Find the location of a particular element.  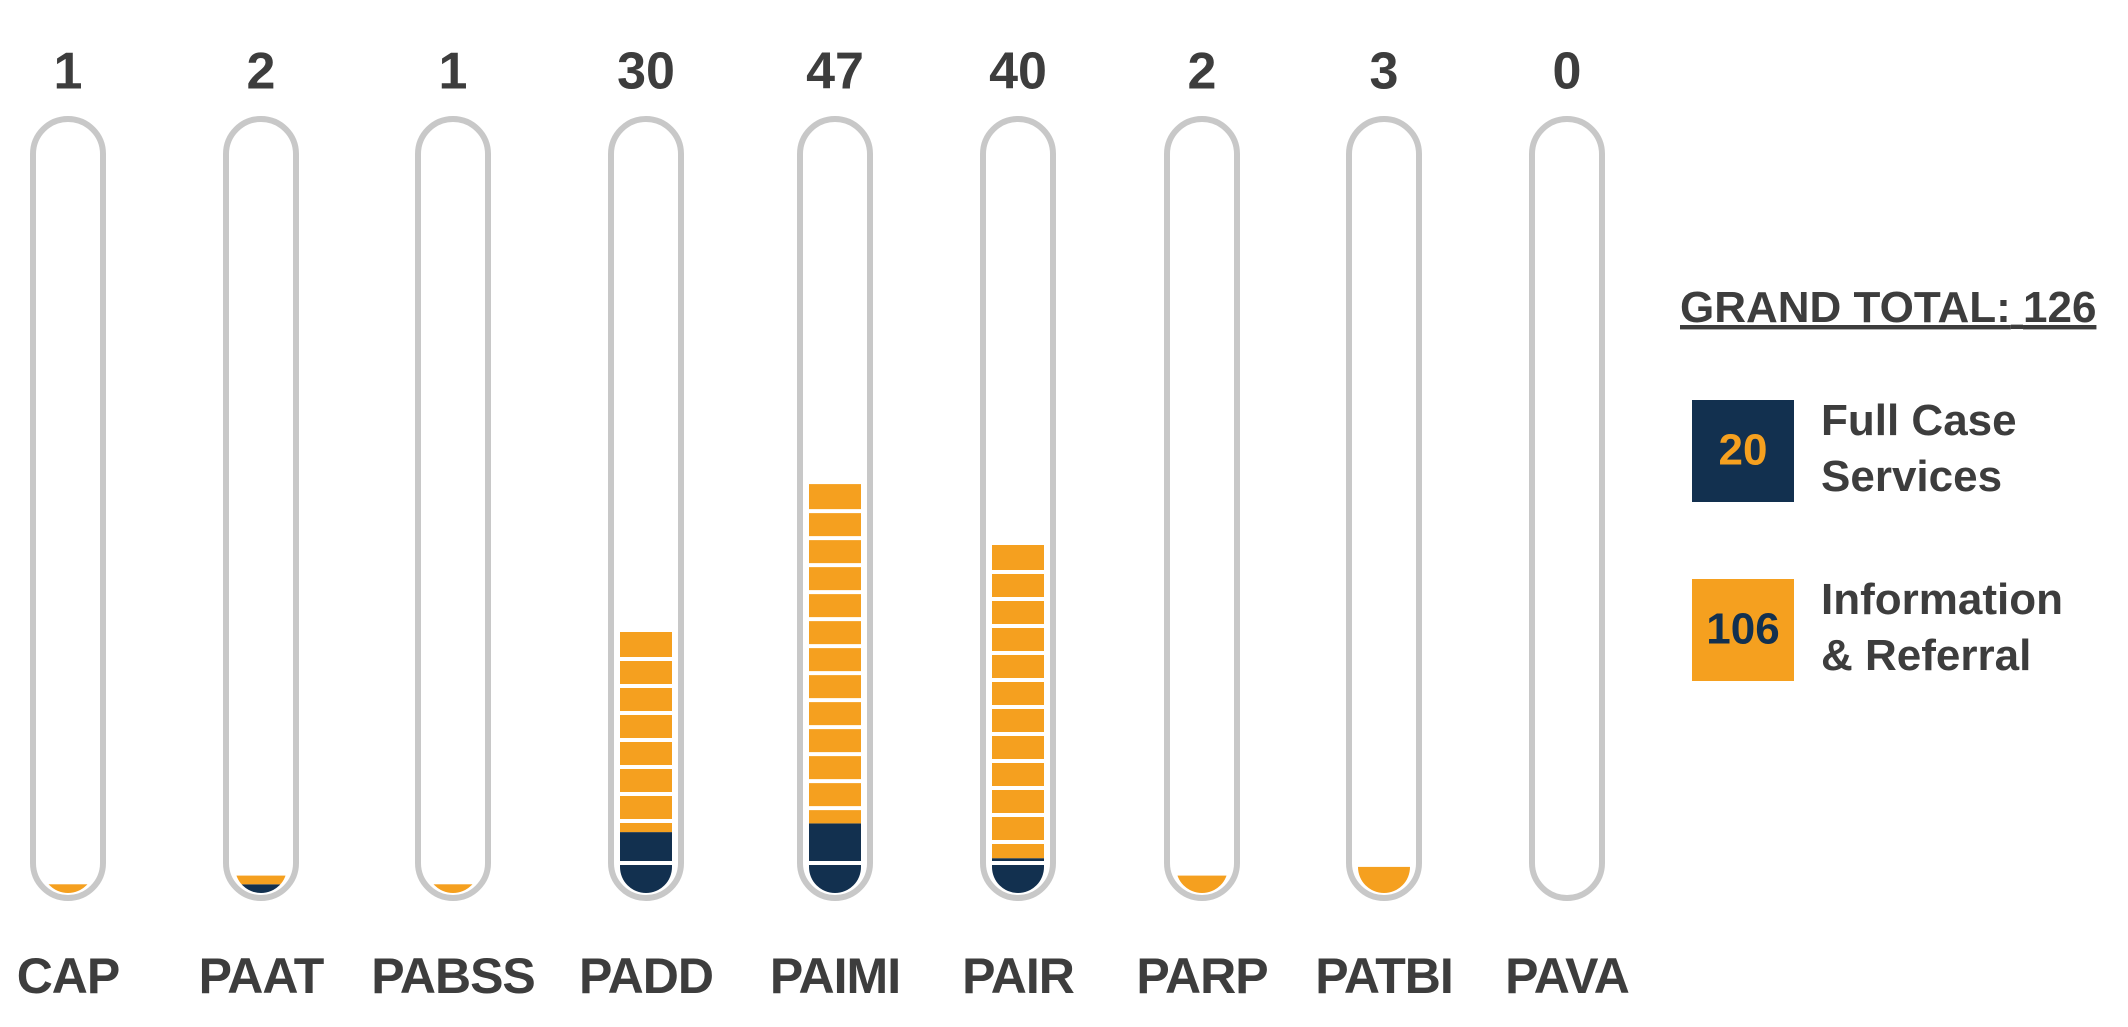

total-label: 3 is located at coordinates (1384, 72).